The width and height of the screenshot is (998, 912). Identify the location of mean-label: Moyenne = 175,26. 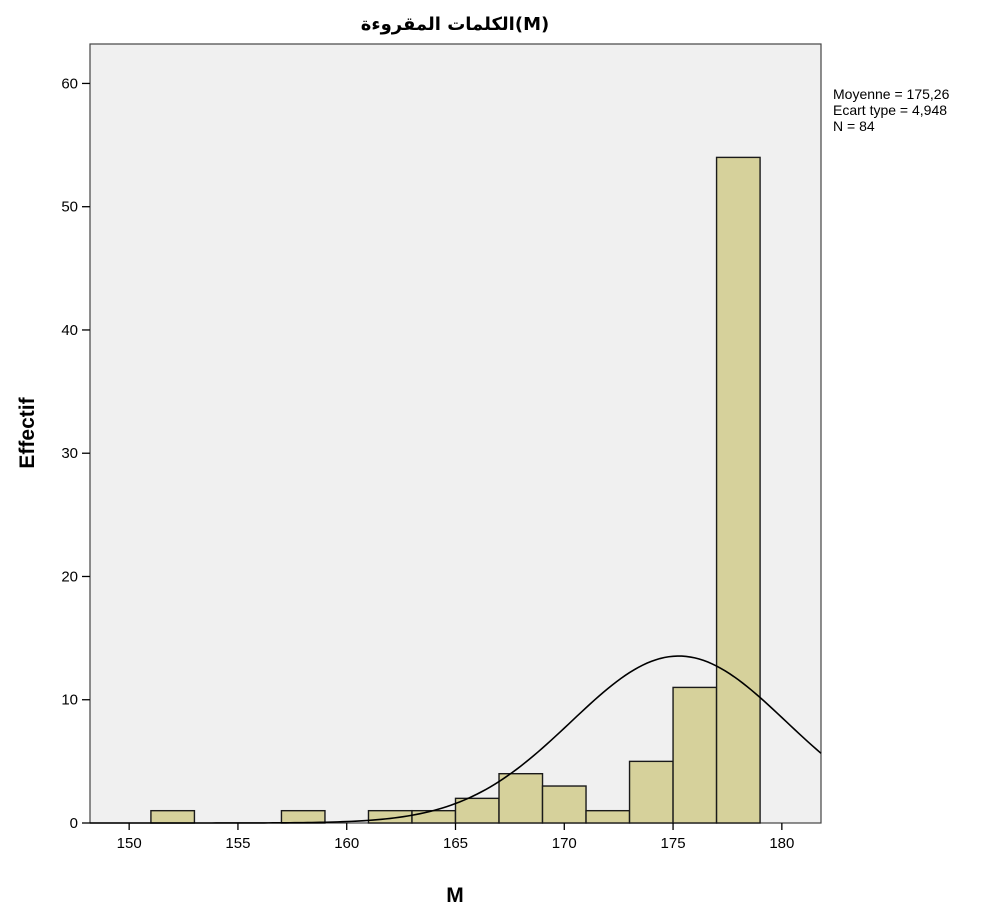
(891, 94).